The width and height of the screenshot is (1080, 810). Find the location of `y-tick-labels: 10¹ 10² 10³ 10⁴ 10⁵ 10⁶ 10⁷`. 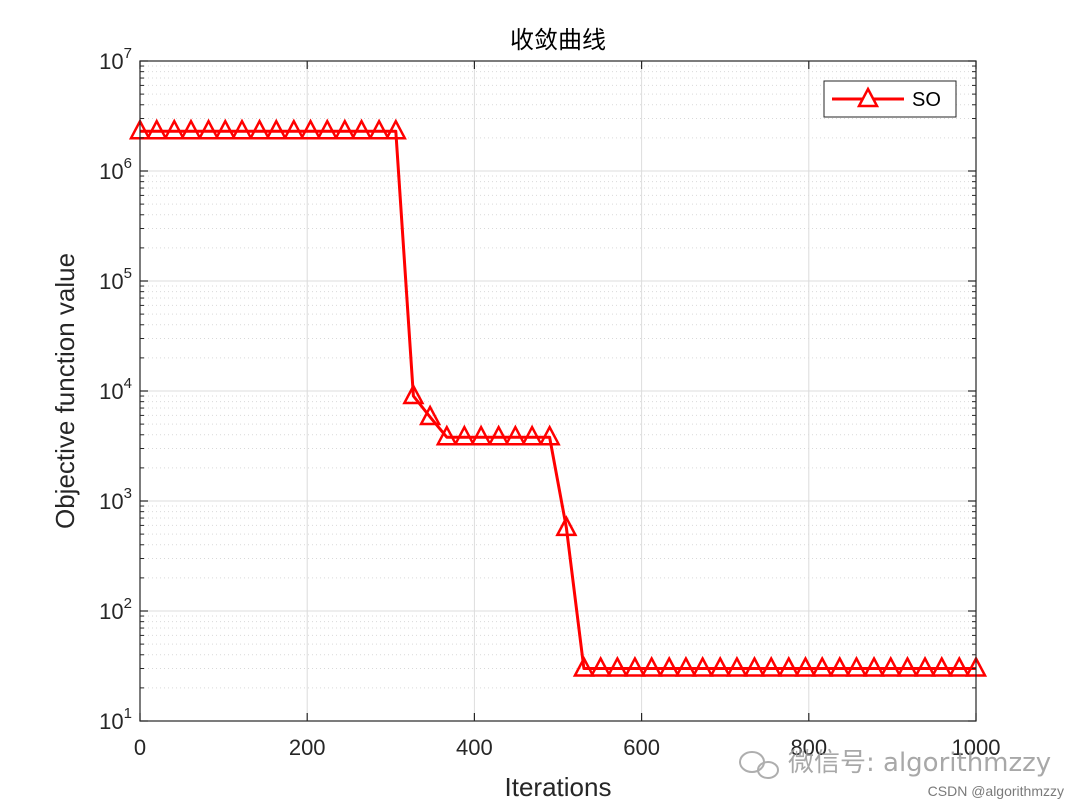

y-tick-labels: 10¹ 10² 10³ 10⁴ 10⁵ 10⁶ 10⁷ is located at coordinates (115, 389).